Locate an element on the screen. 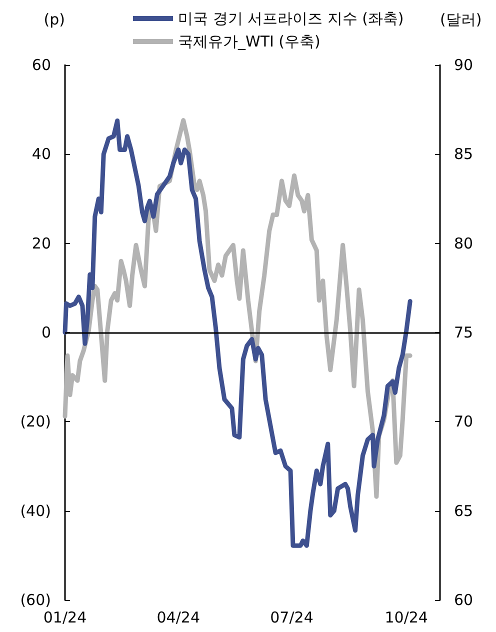  x-tick-label: 01/24 is located at coordinates (65, 617).